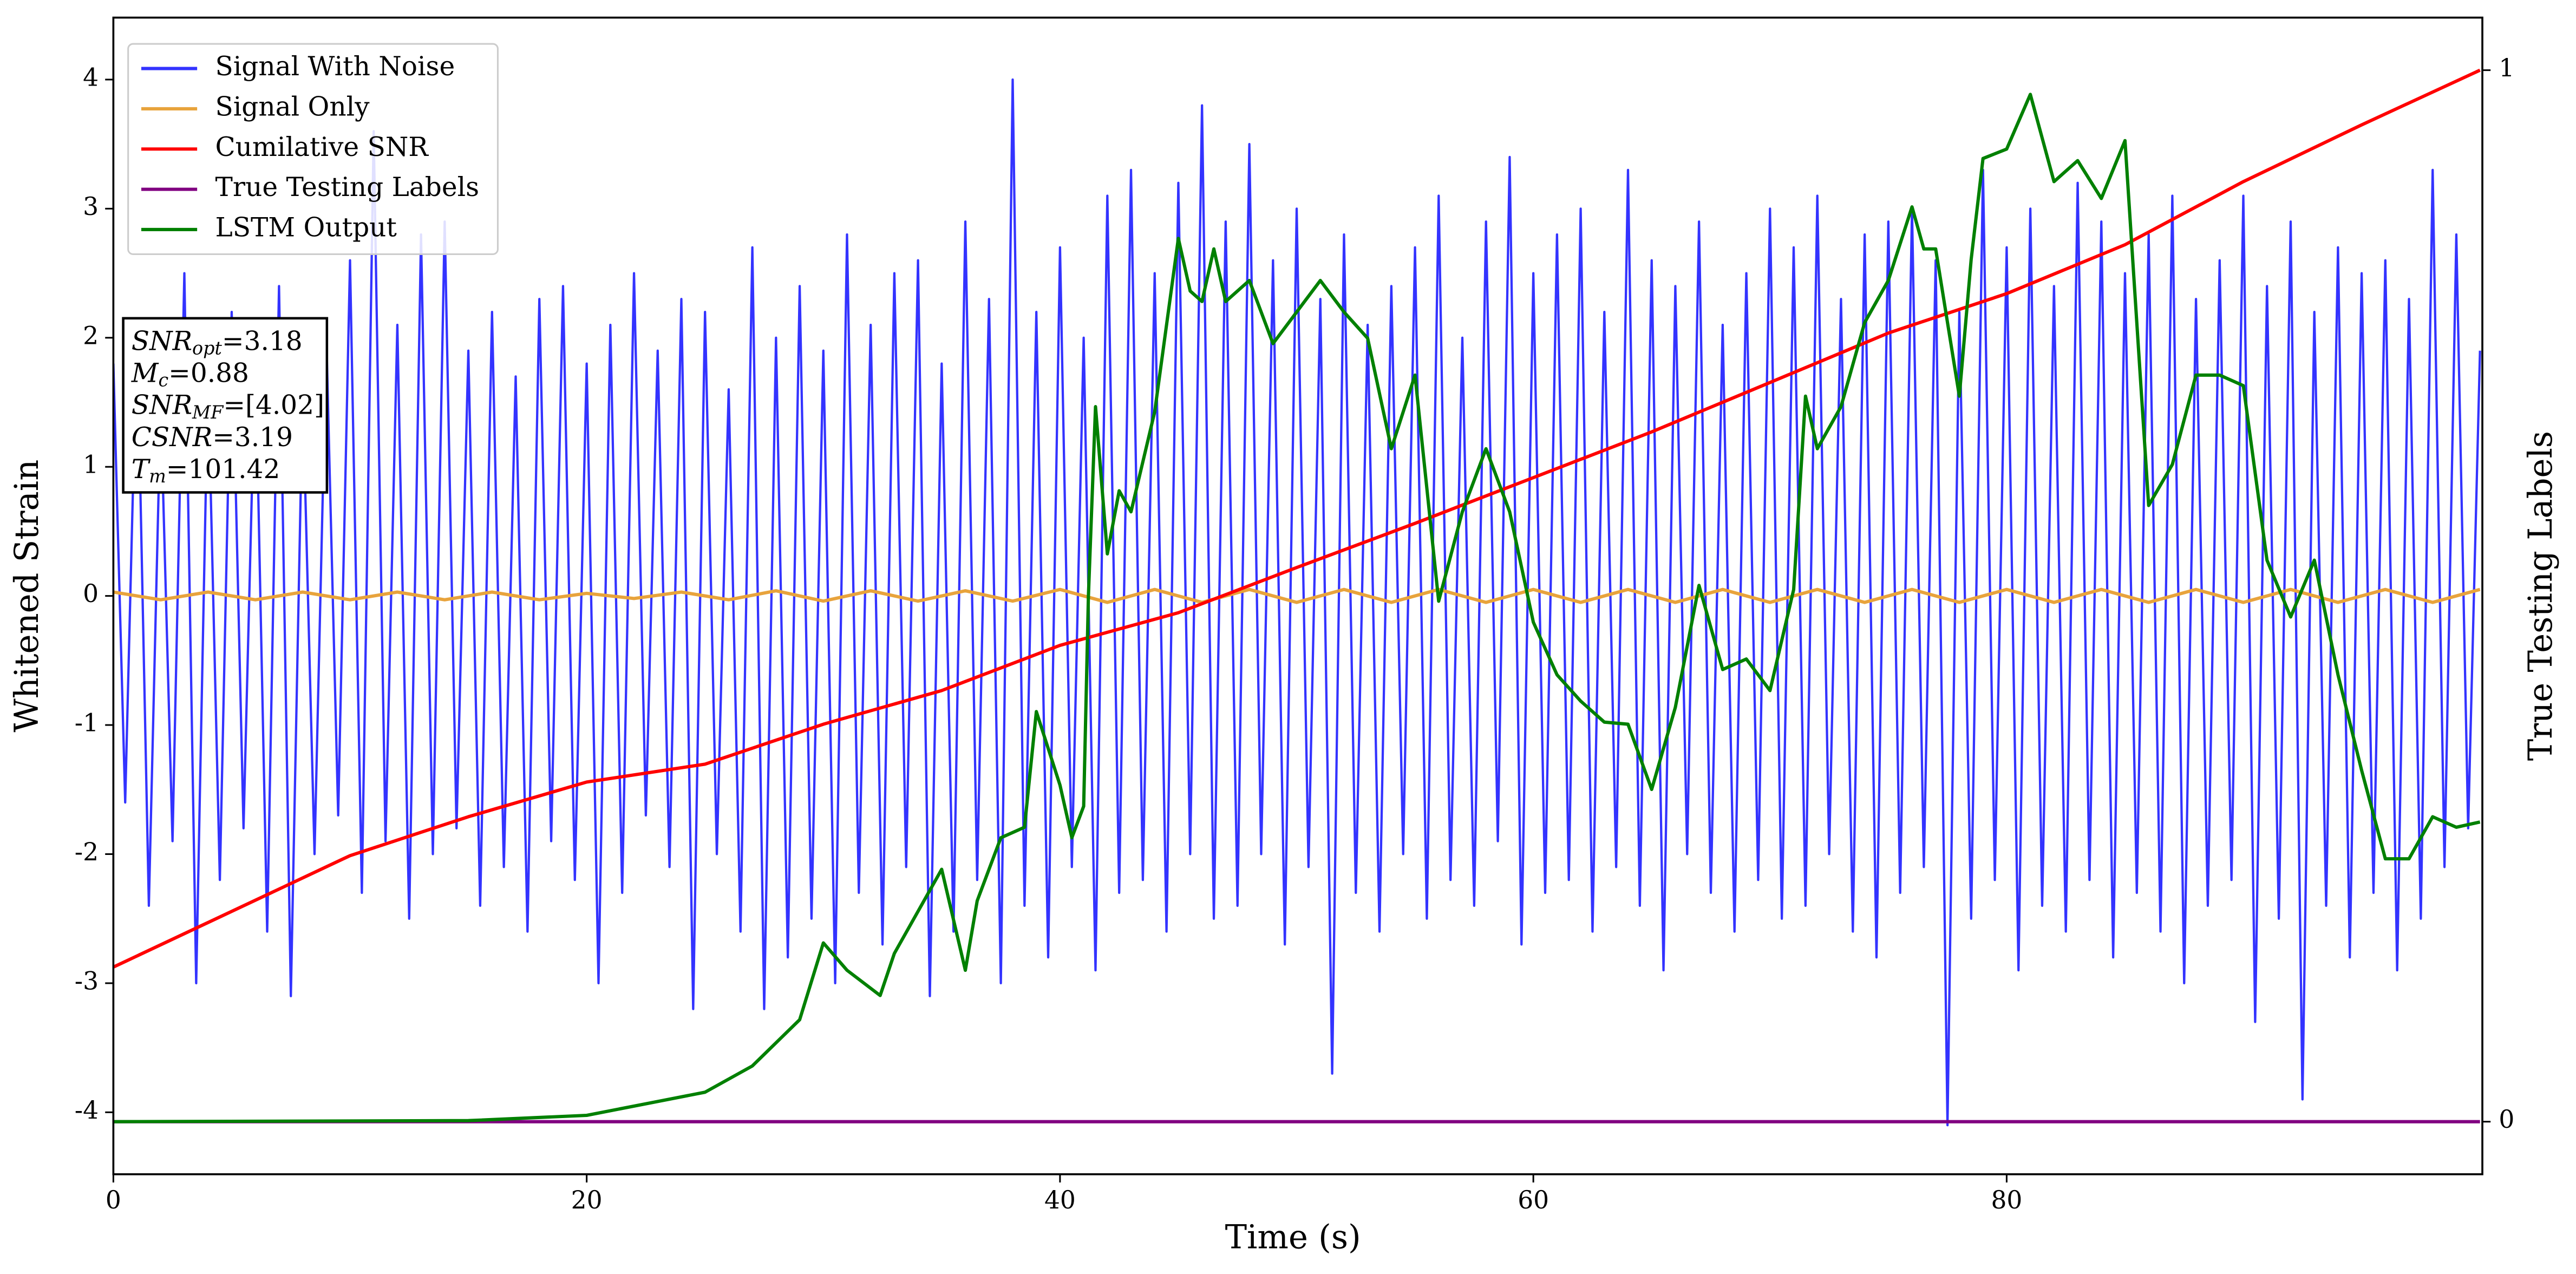  I want to click on annotation-line: SNRMF=[4.02], so click(228, 406).